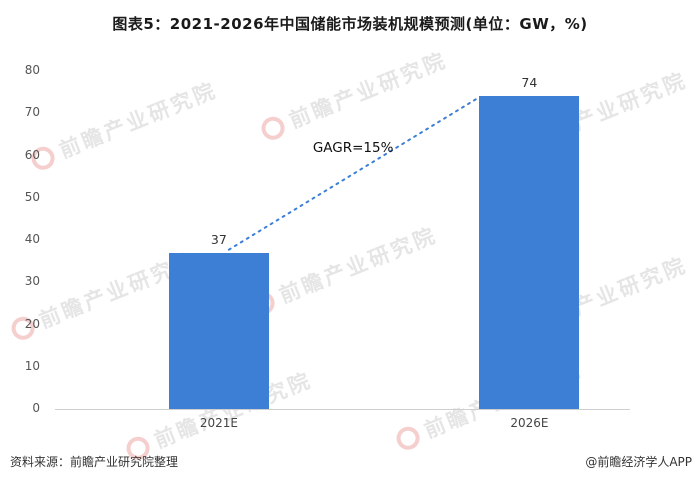  I want to click on app-credit: @前瞻经济学人APP, so click(638, 462).